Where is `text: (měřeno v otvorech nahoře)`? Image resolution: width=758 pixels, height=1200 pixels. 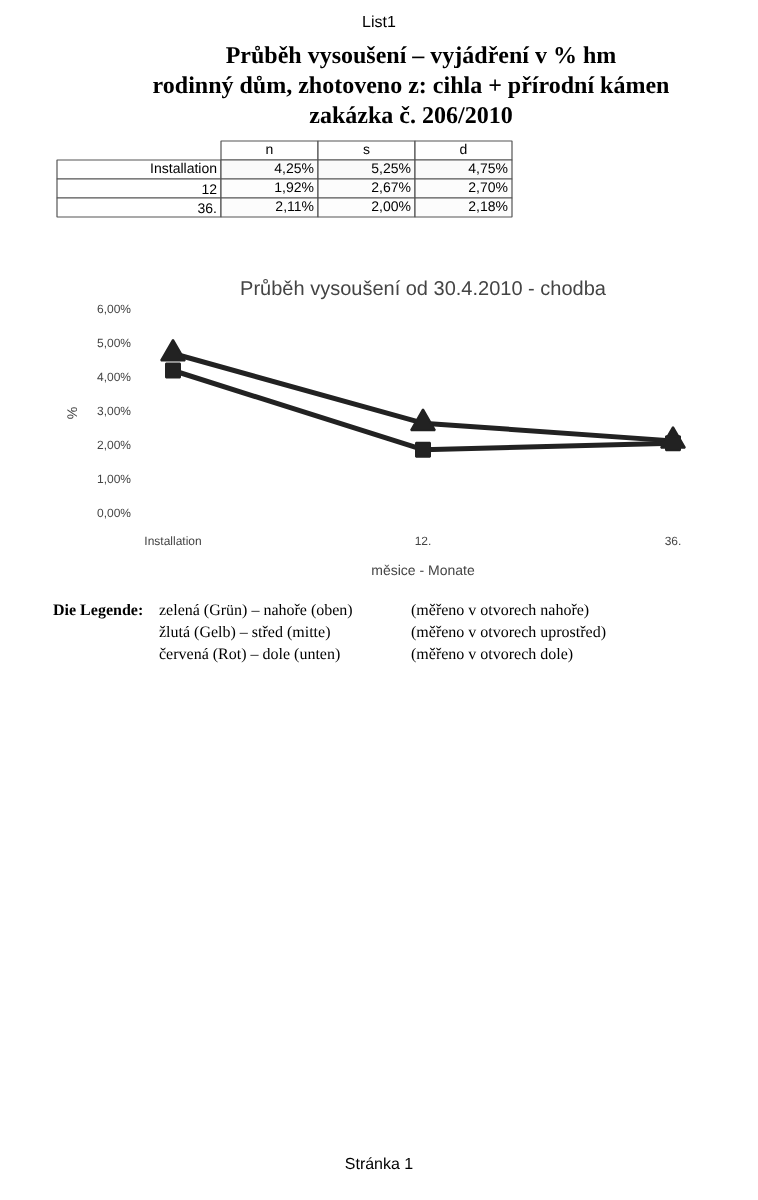 text: (měřeno v otvorech nahoře) is located at coordinates (500, 610).